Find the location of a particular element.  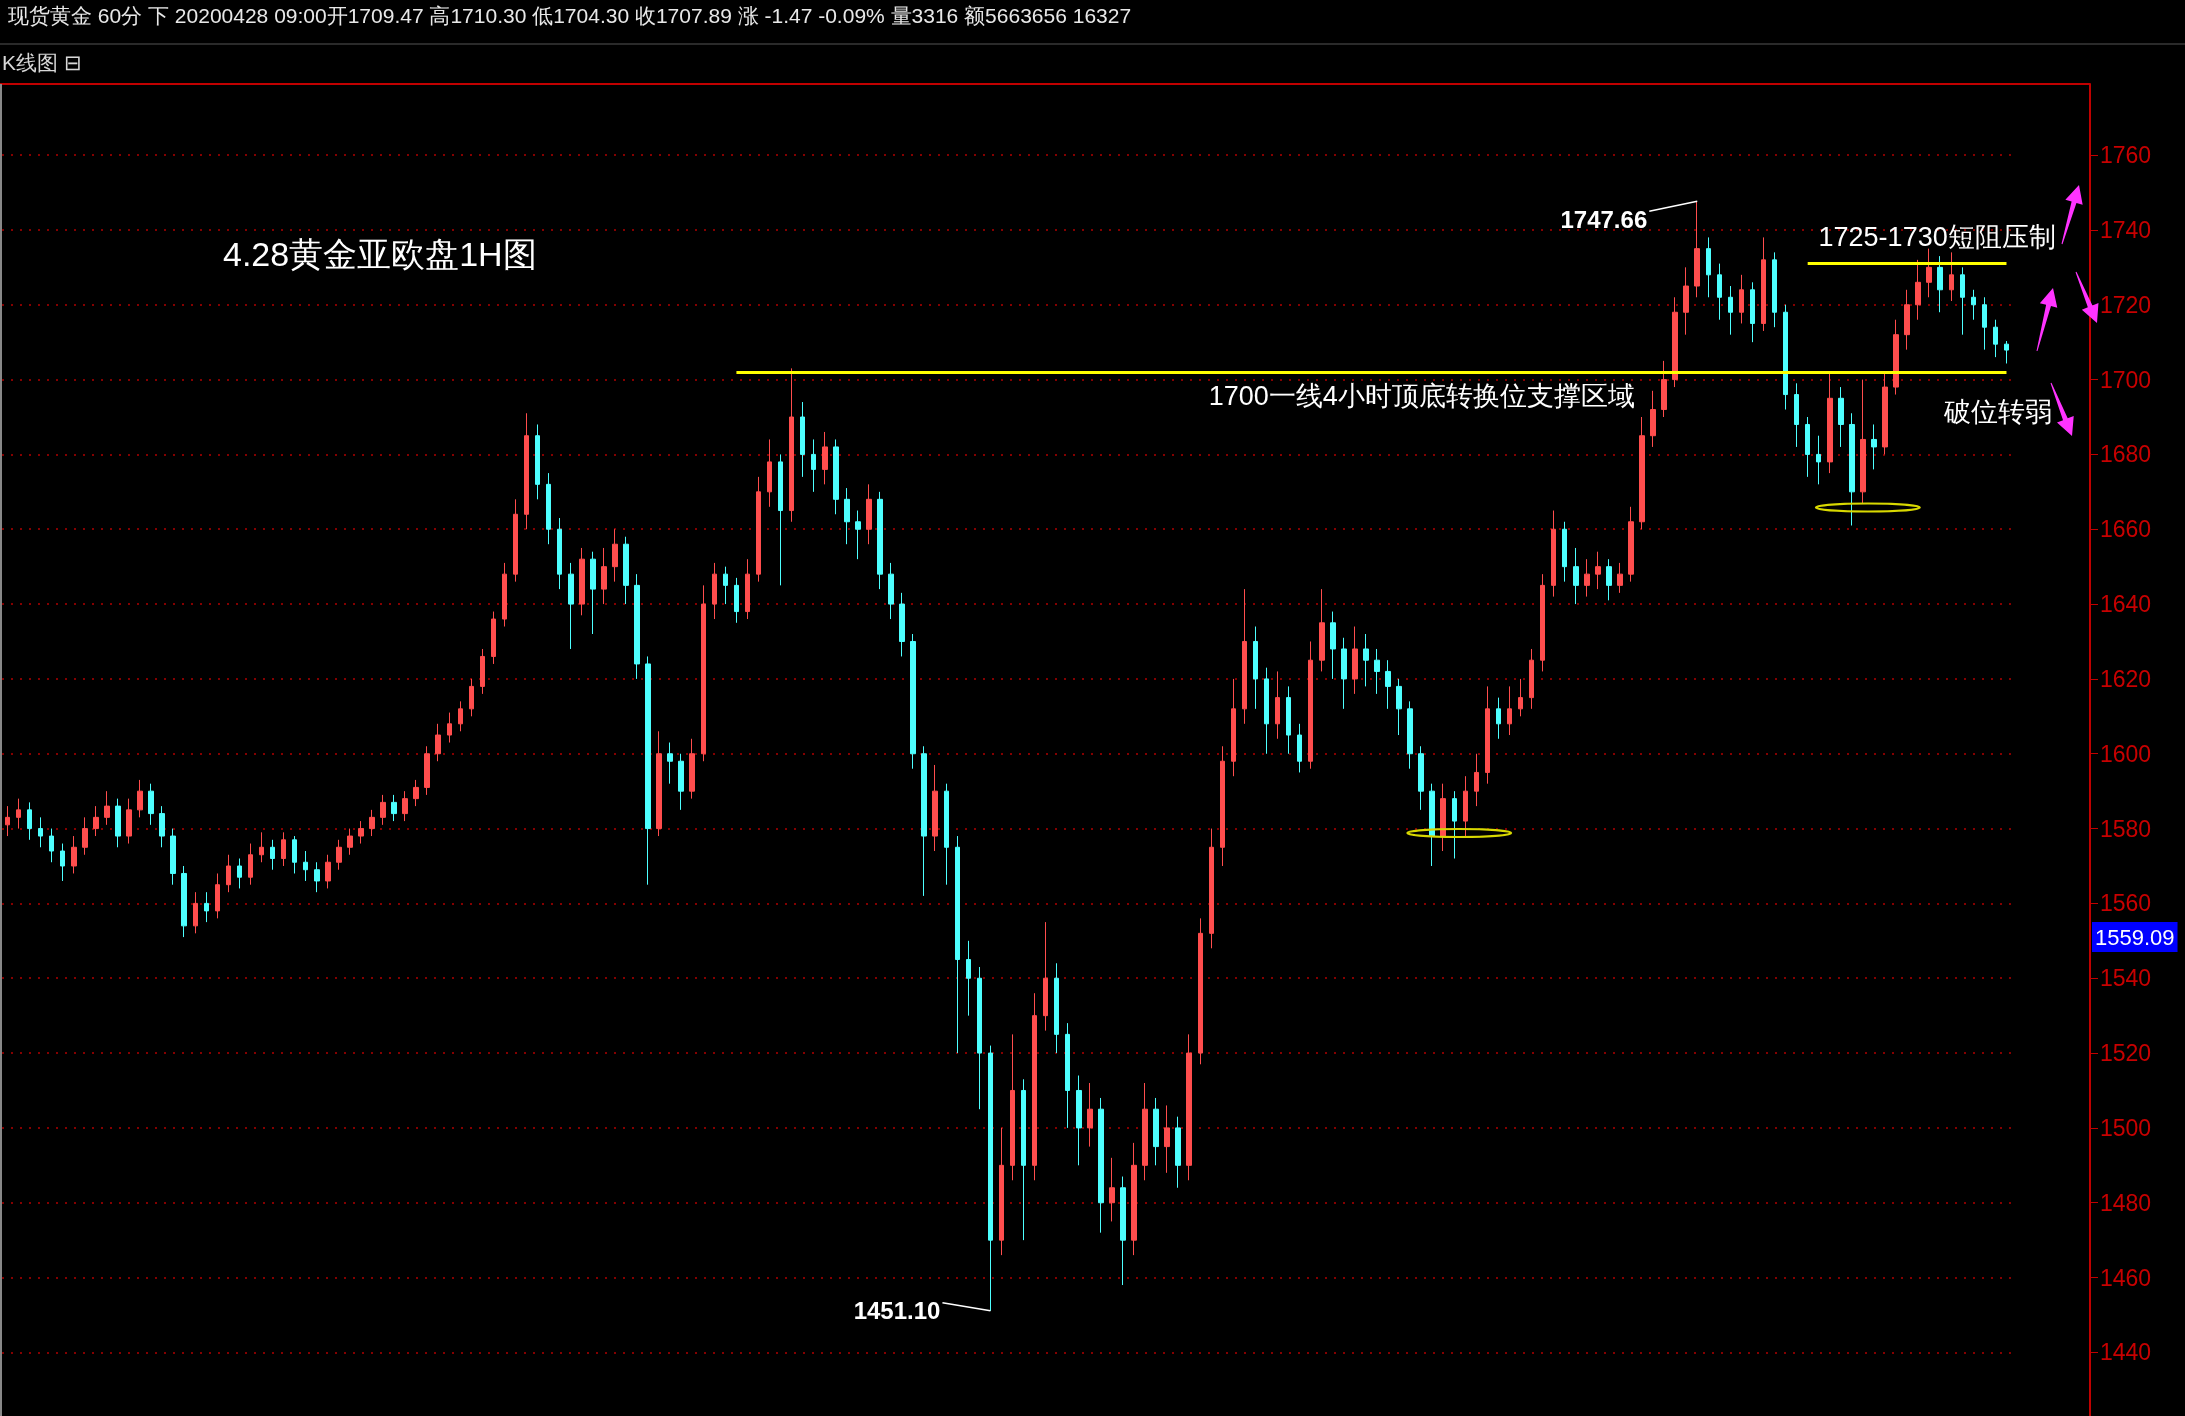

y-tick-label: 1540 is located at coordinates (2126, 978).